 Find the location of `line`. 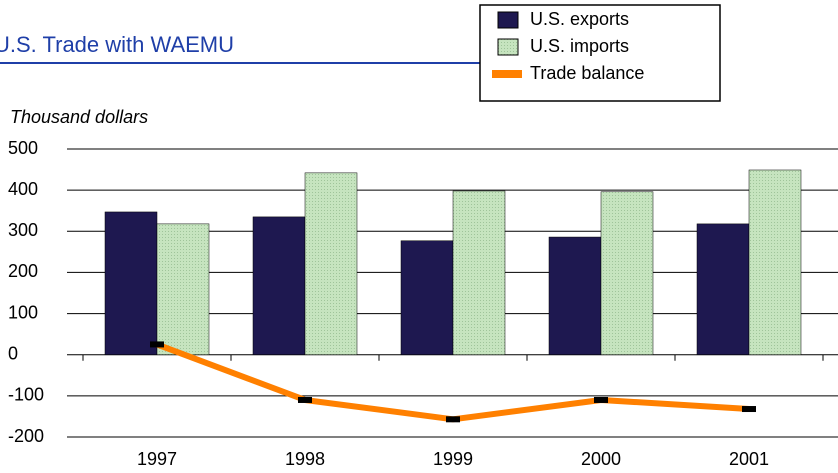

line is located at coordinates (452, 382).